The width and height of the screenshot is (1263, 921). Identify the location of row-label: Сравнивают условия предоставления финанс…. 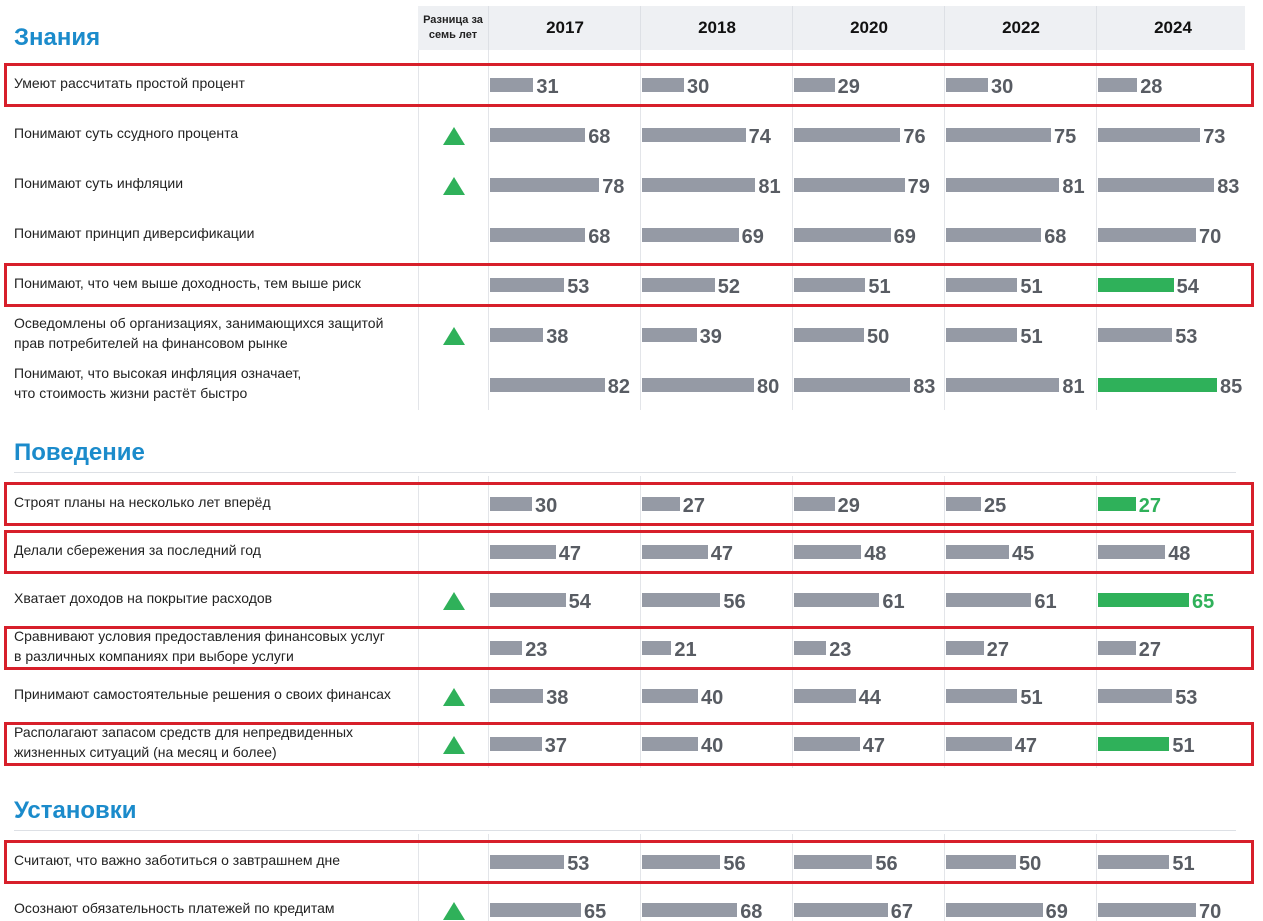
(199, 636).